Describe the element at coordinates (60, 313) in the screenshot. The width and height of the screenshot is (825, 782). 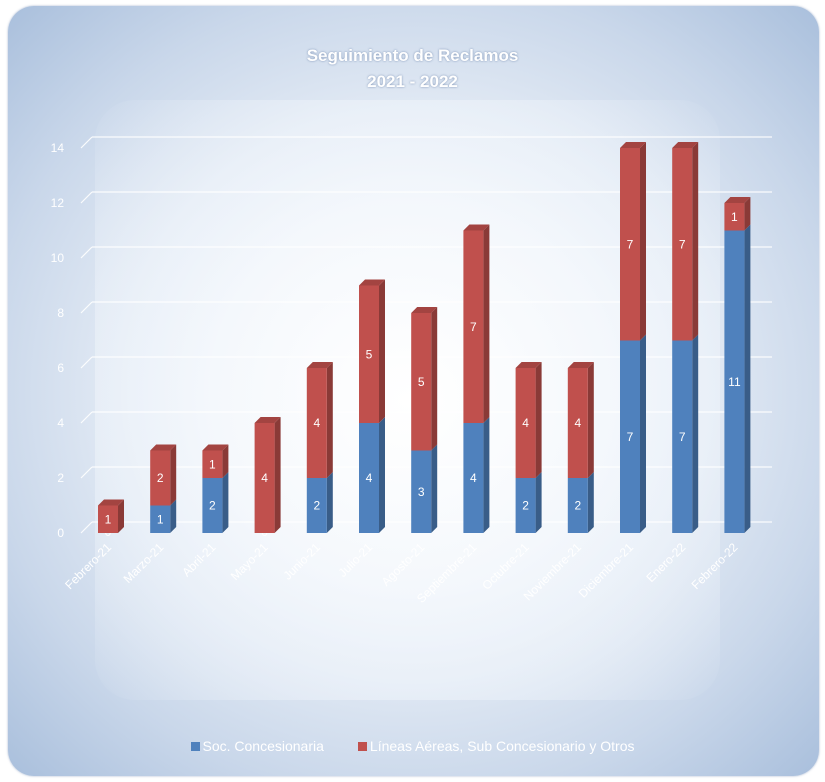
I see `y-tick-label: 8` at that location.